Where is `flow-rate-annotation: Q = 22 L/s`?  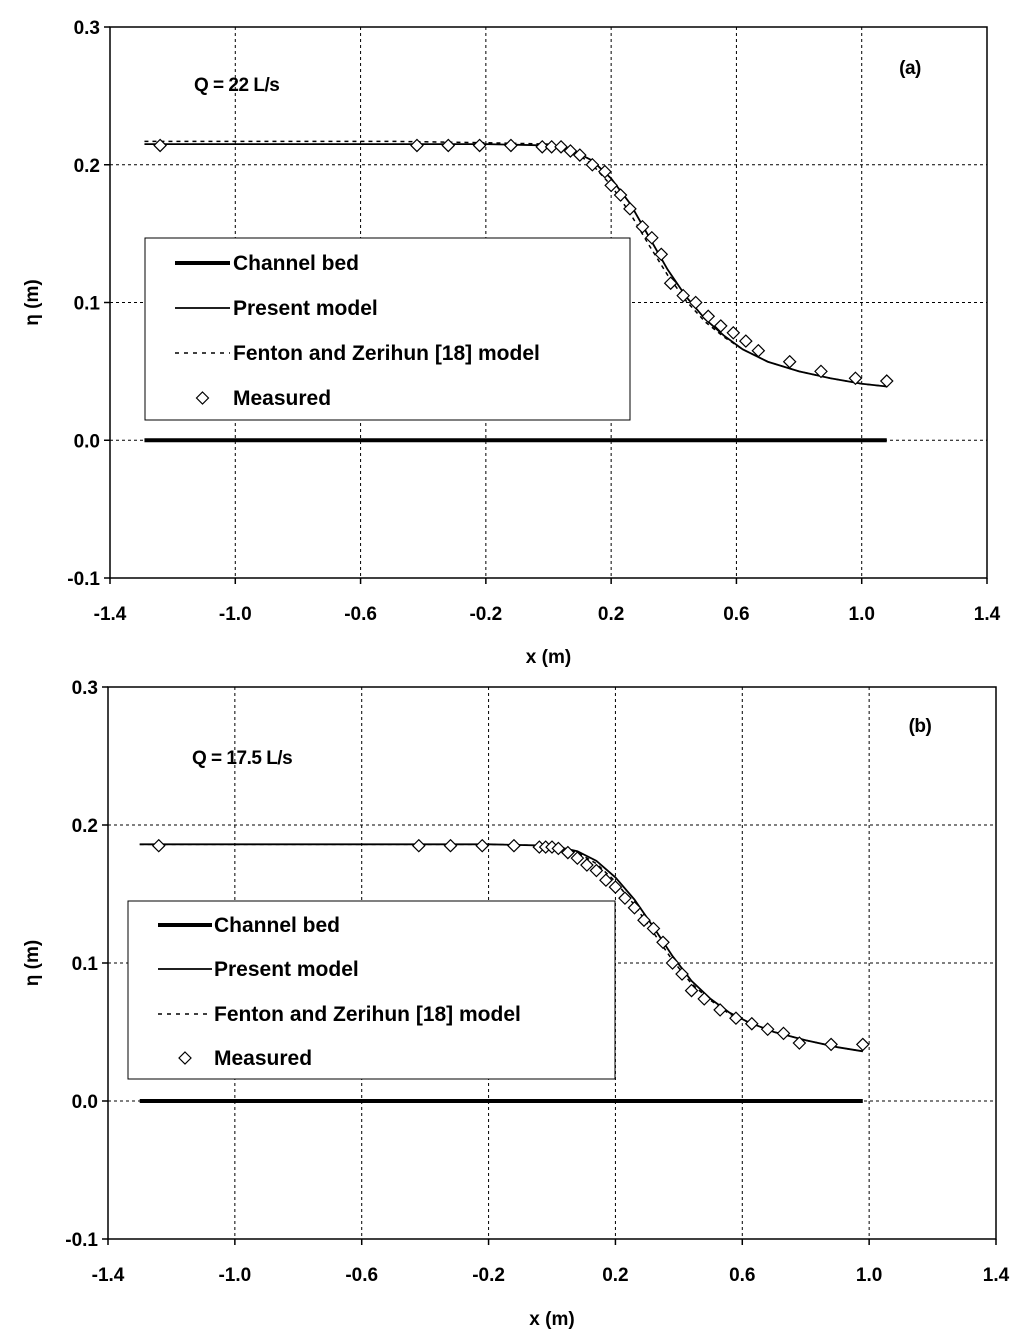
flow-rate-annotation: Q = 22 L/s is located at coordinates (236, 85).